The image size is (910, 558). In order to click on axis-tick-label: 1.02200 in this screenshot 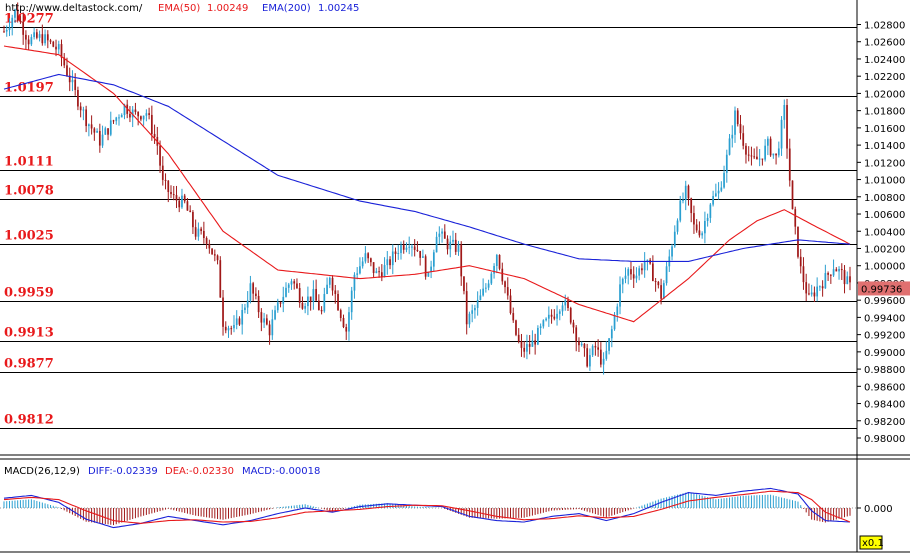, I will do `click(884, 77)`.